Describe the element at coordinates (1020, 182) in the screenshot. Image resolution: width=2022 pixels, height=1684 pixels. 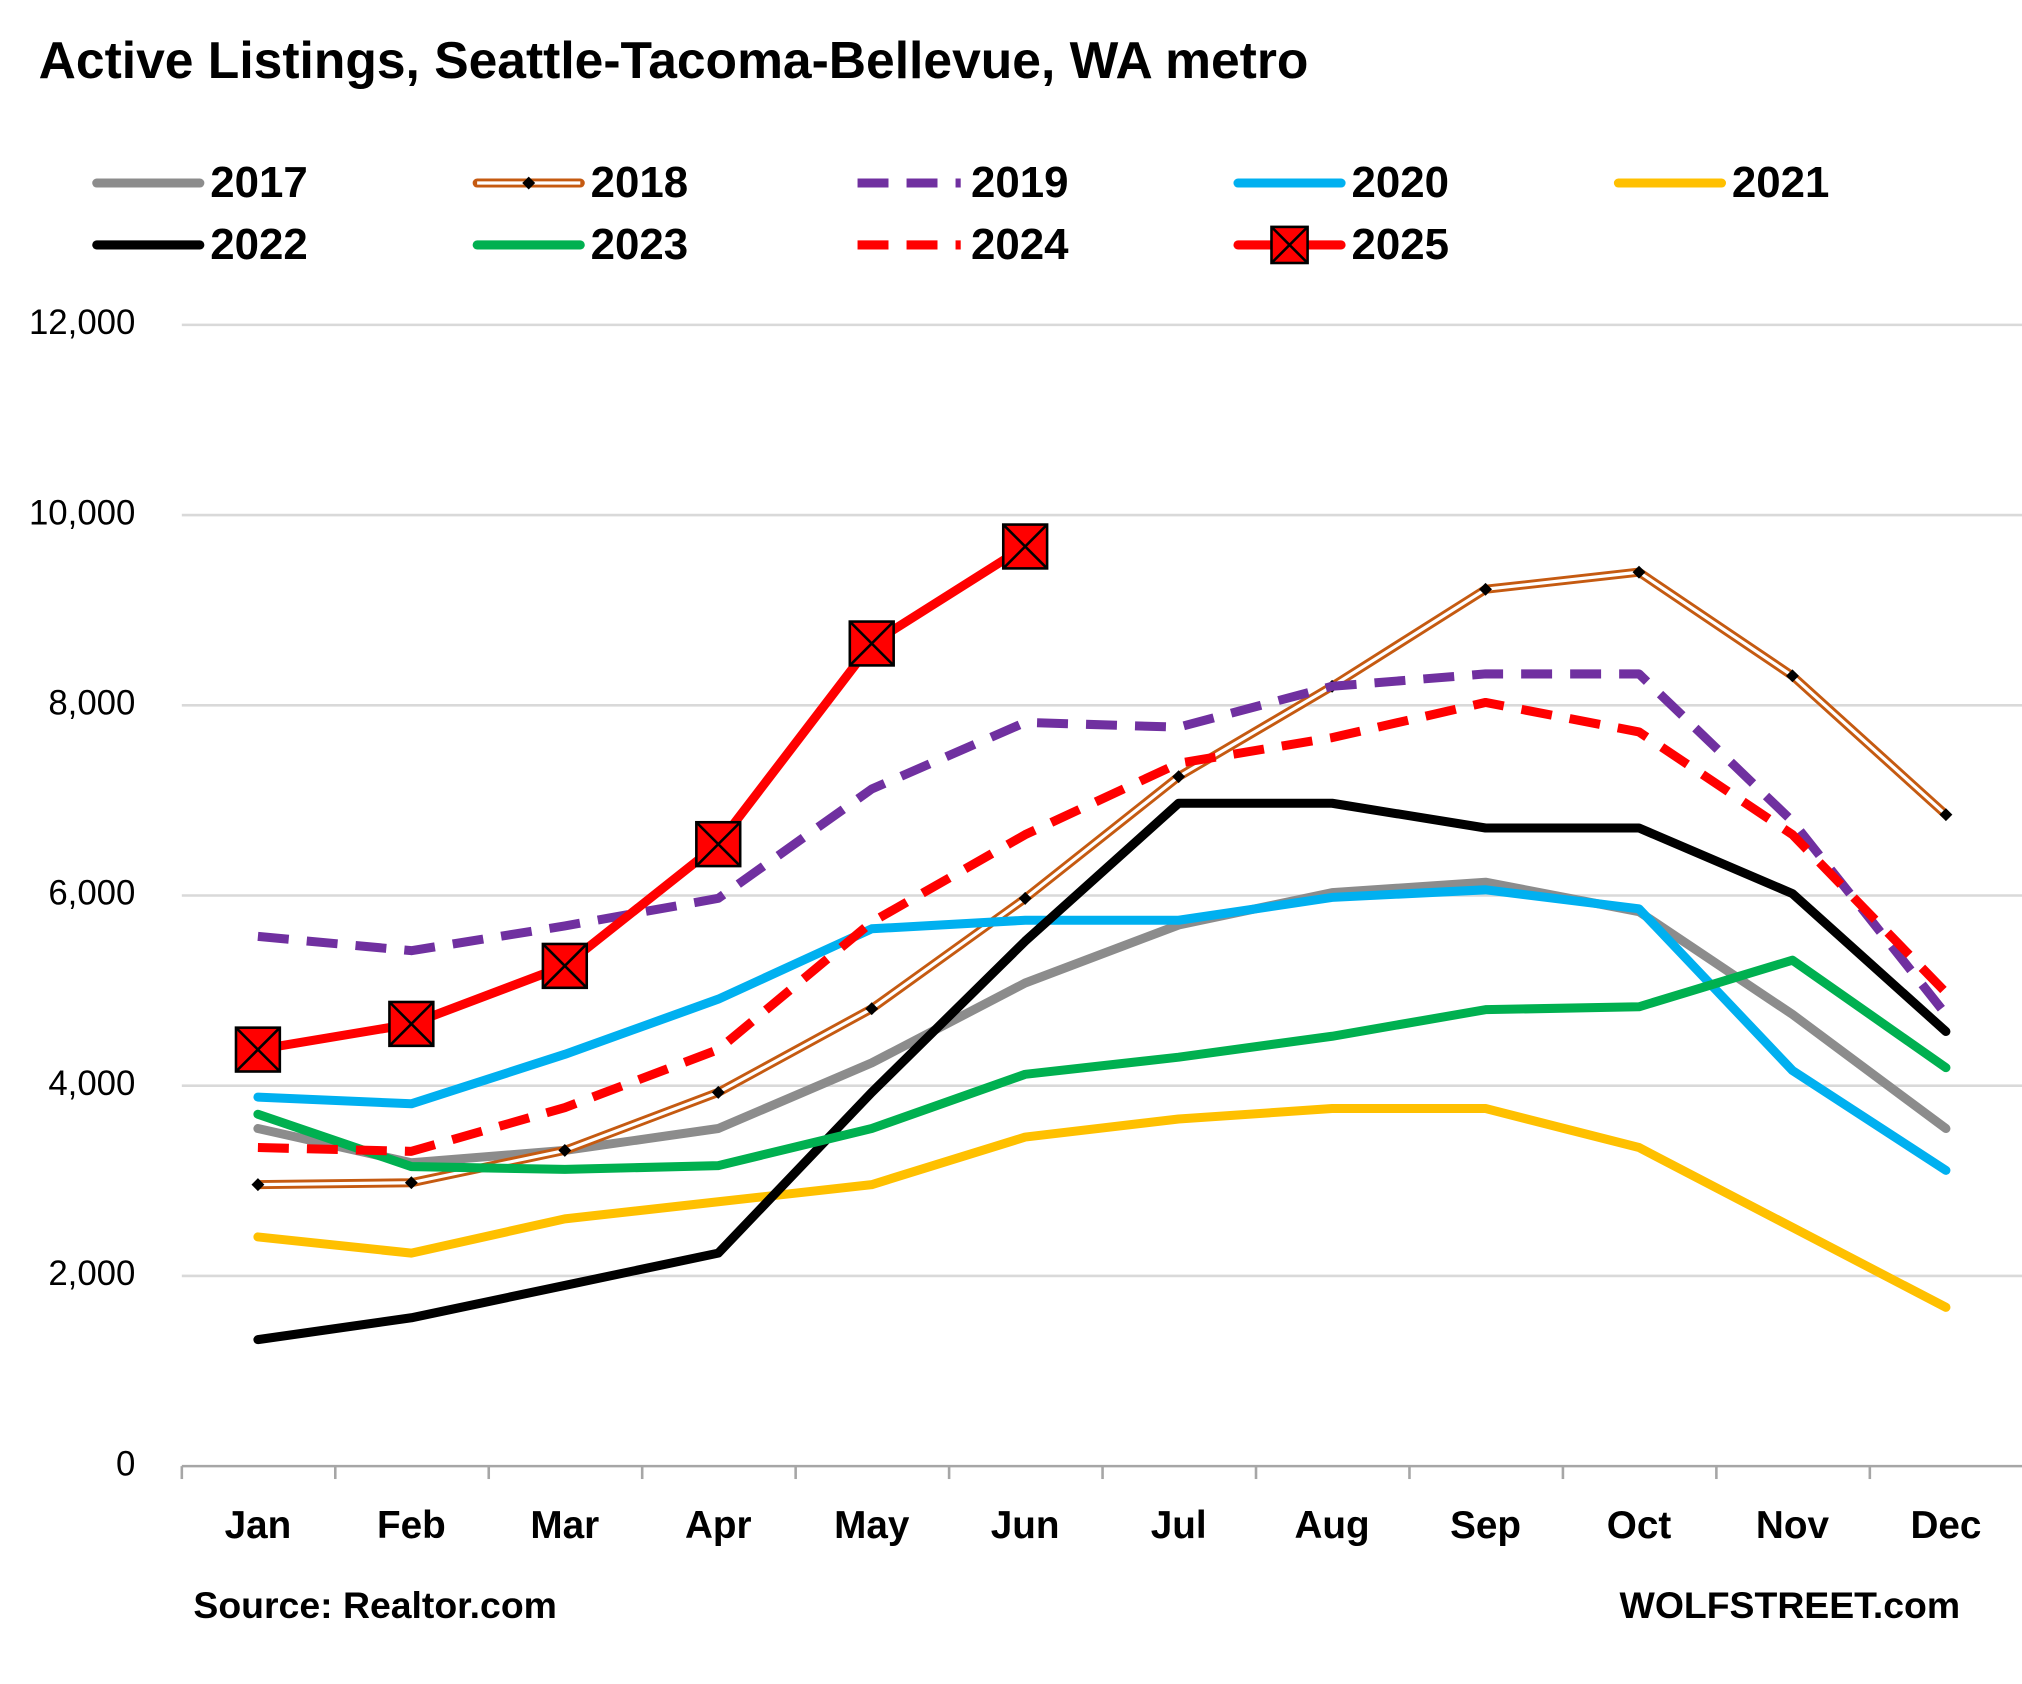
I see `legend-label: 2019` at that location.